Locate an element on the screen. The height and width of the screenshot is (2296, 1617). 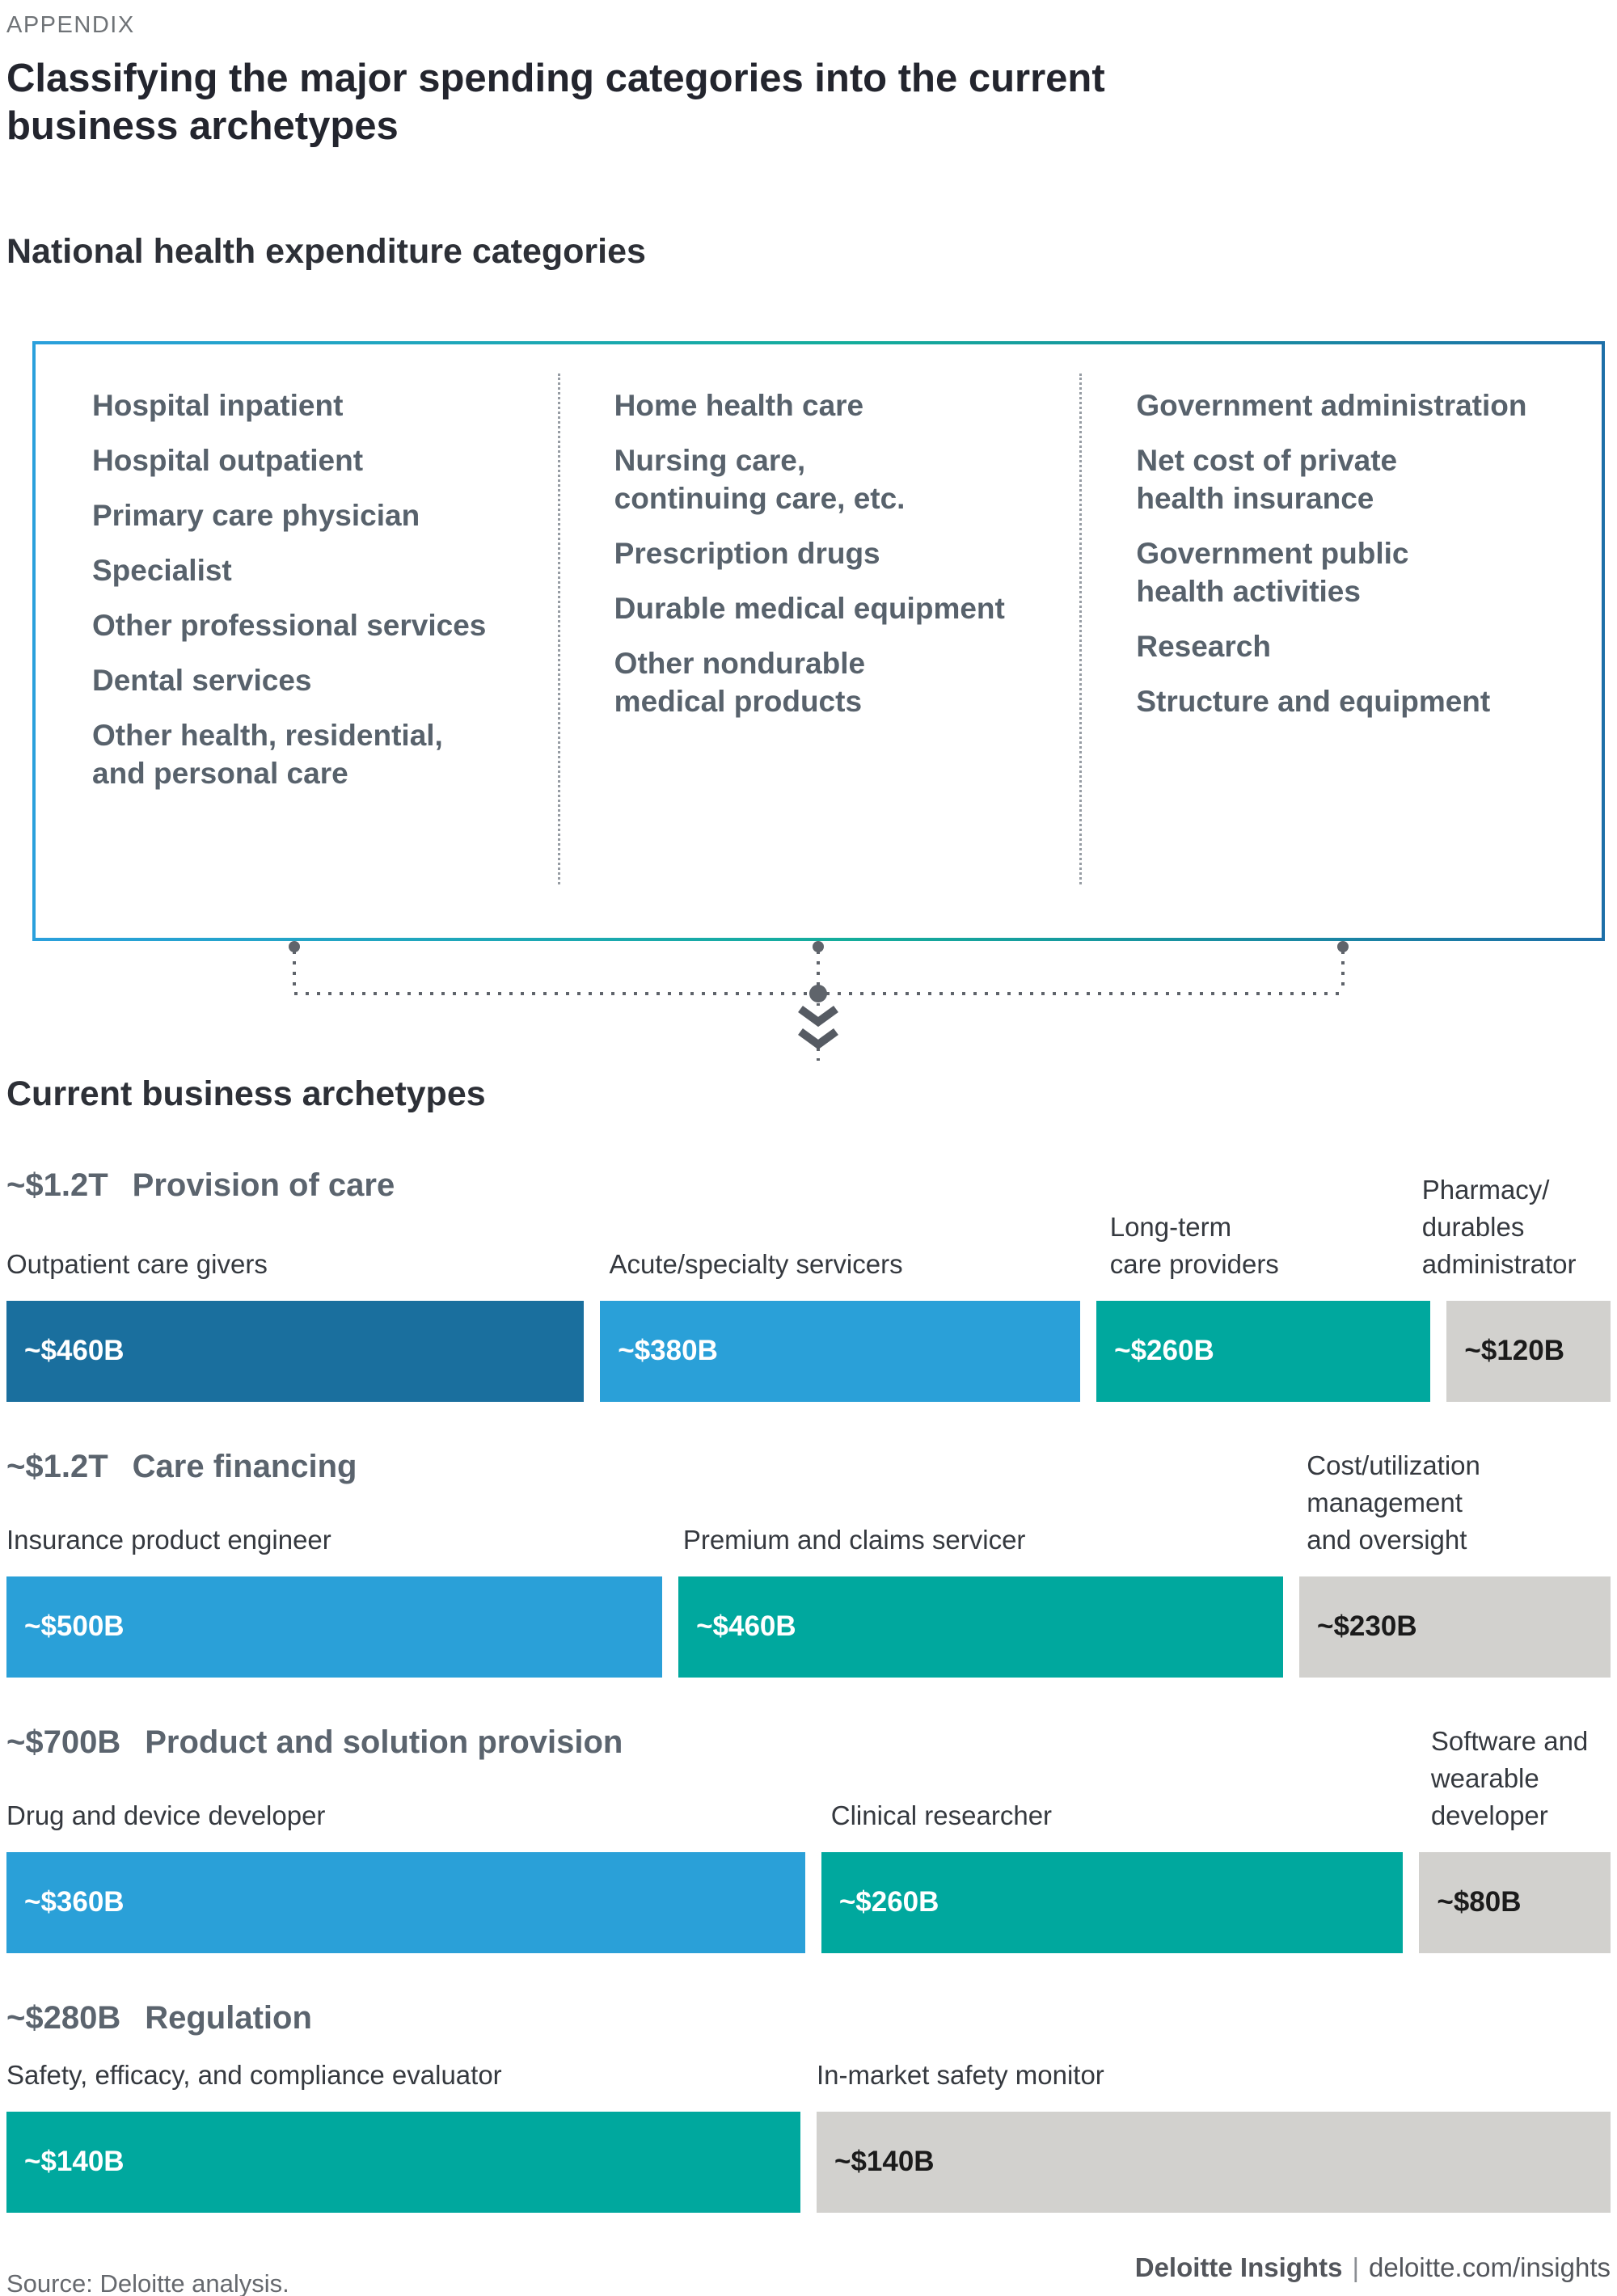
group-name: Product and solution provision is located at coordinates (384, 1742).